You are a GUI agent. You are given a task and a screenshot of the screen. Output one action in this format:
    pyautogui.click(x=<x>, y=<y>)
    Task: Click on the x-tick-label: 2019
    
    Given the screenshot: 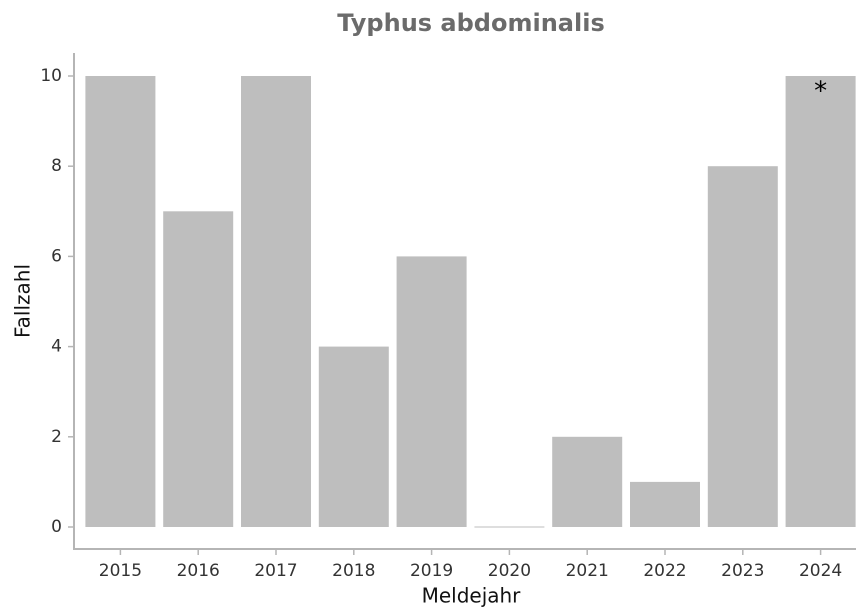 What is the action you would take?
    pyautogui.click(x=431, y=571)
    